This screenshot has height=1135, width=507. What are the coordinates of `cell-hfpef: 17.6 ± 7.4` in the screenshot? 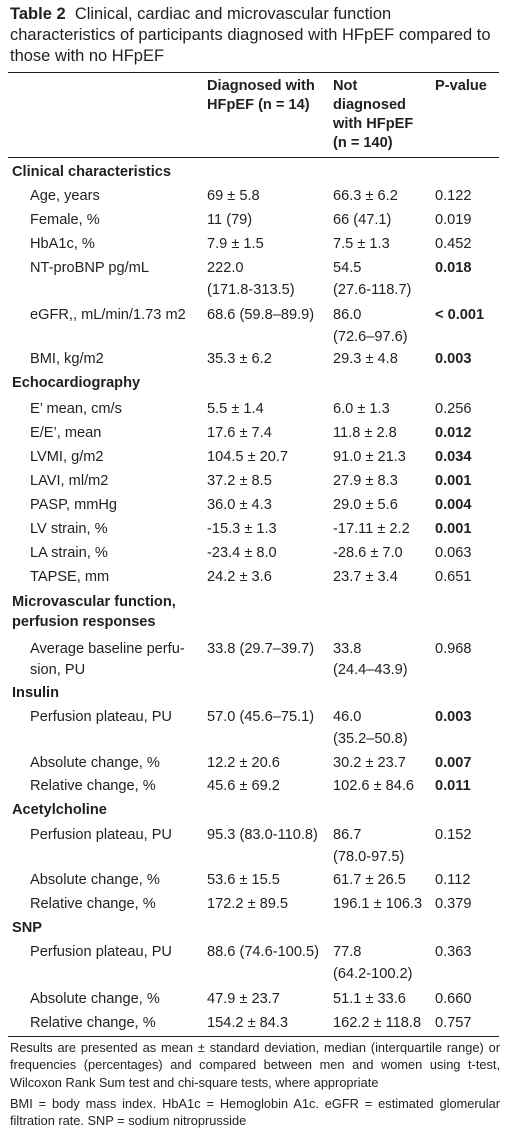 It's located at (239, 433).